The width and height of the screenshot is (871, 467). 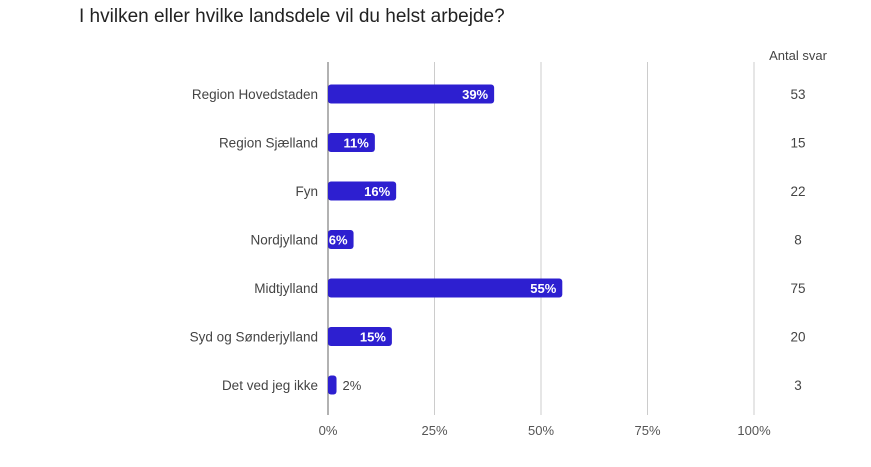 What do you see at coordinates (475, 94) in the screenshot?
I see `bar-value-label: 39%` at bounding box center [475, 94].